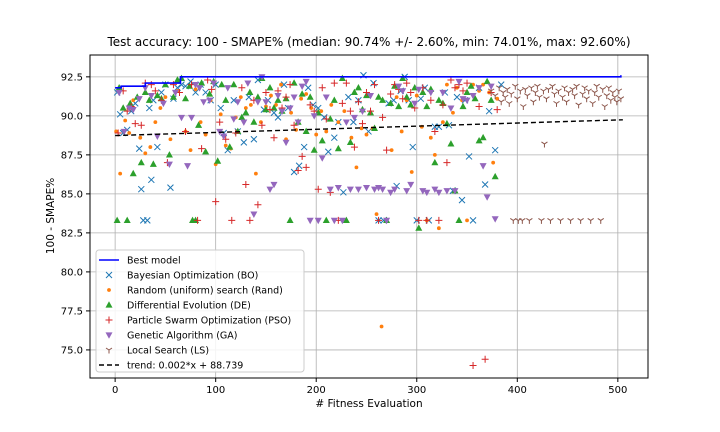 The width and height of the screenshot is (720, 432). What do you see at coordinates (316, 390) in the screenshot?
I see `x-tick-label: 200` at bounding box center [316, 390].